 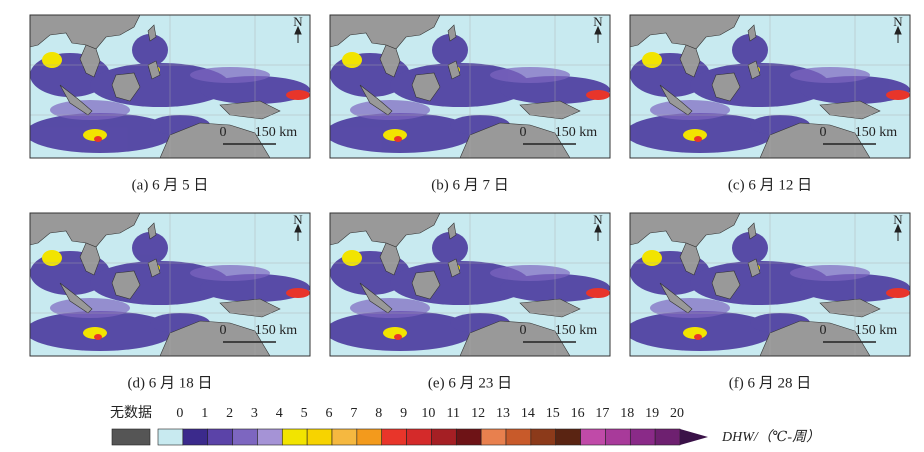 I want to click on colorbar-tick-label: 9, so click(x=403, y=413).